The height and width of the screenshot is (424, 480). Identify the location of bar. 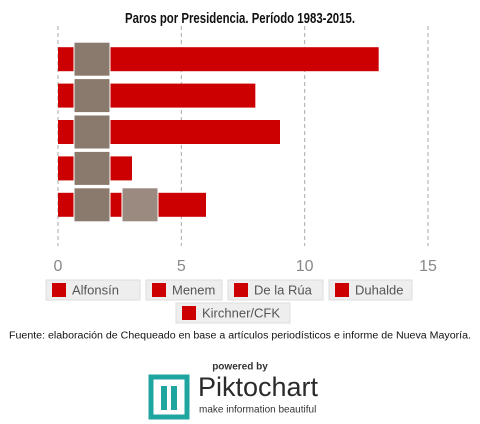
(218, 59).